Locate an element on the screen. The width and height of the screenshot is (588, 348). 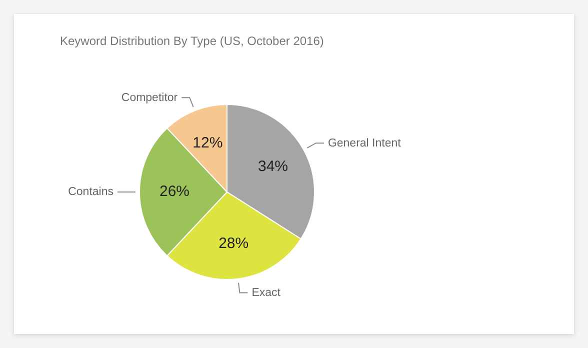
data-label: 26% is located at coordinates (174, 191).